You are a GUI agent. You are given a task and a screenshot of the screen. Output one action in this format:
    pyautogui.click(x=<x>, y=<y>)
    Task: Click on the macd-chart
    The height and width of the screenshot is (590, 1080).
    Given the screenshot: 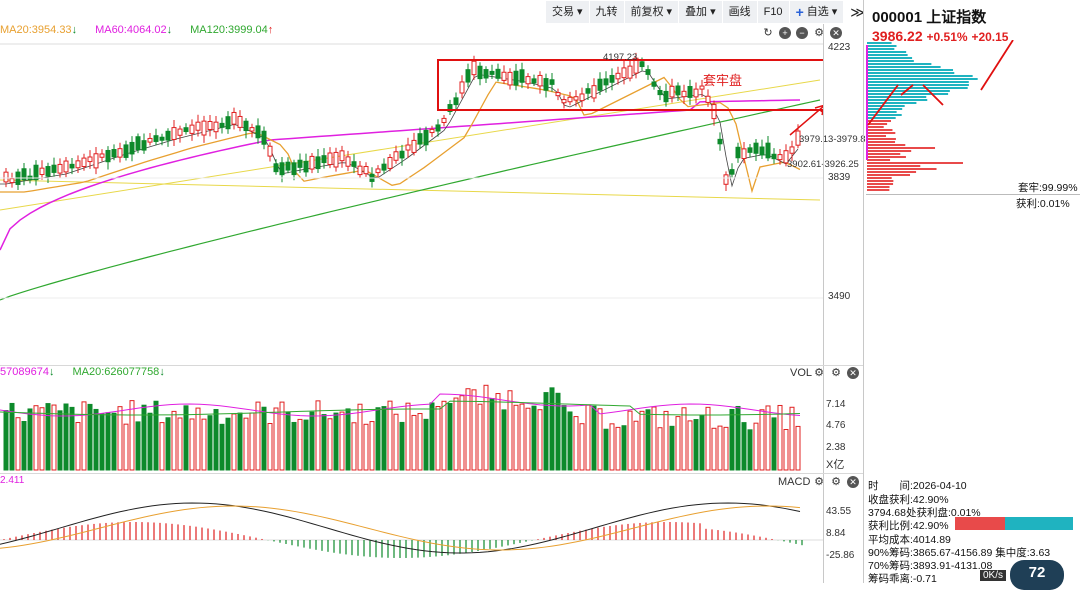 What is the action you would take?
    pyautogui.click(x=411, y=535)
    